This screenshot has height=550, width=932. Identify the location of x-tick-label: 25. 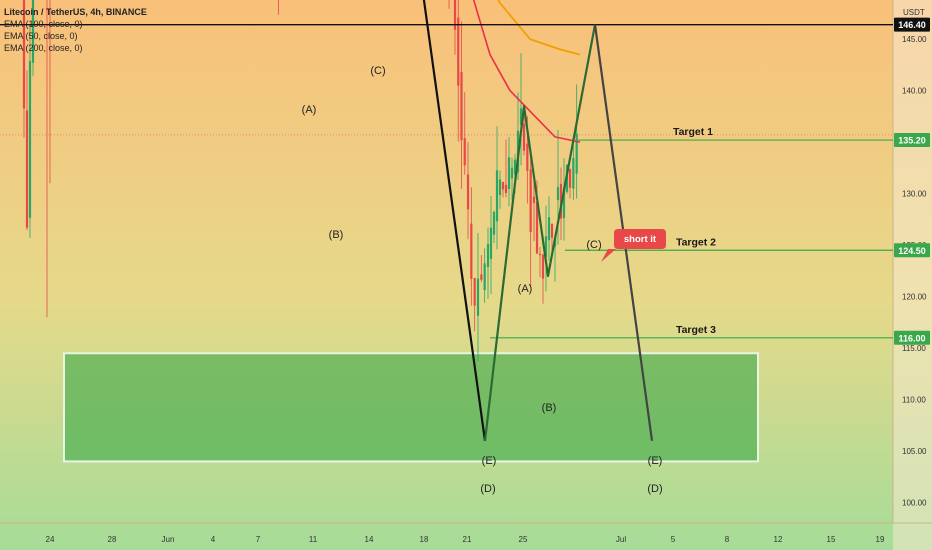
(523, 539).